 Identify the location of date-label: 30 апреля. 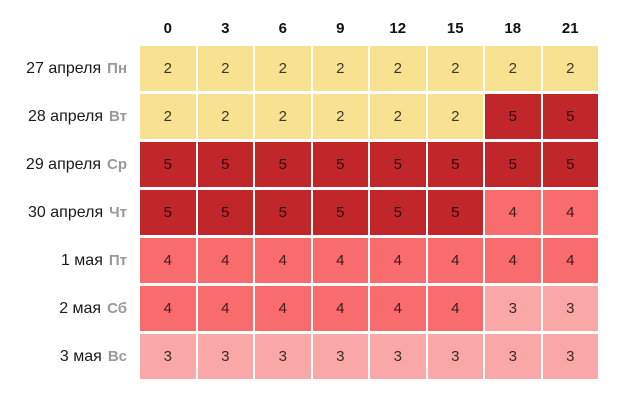
(66, 212).